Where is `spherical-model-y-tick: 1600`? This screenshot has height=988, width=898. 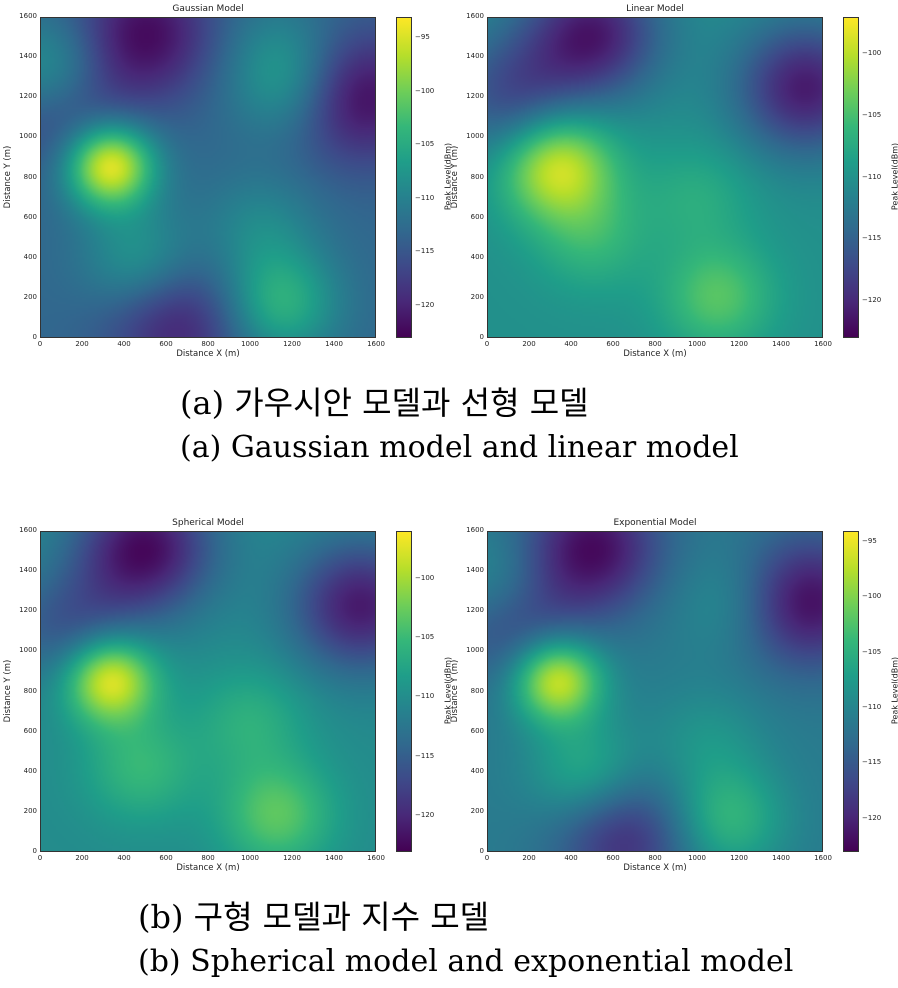
spherical-model-y-tick: 1600 is located at coordinates (28, 530).